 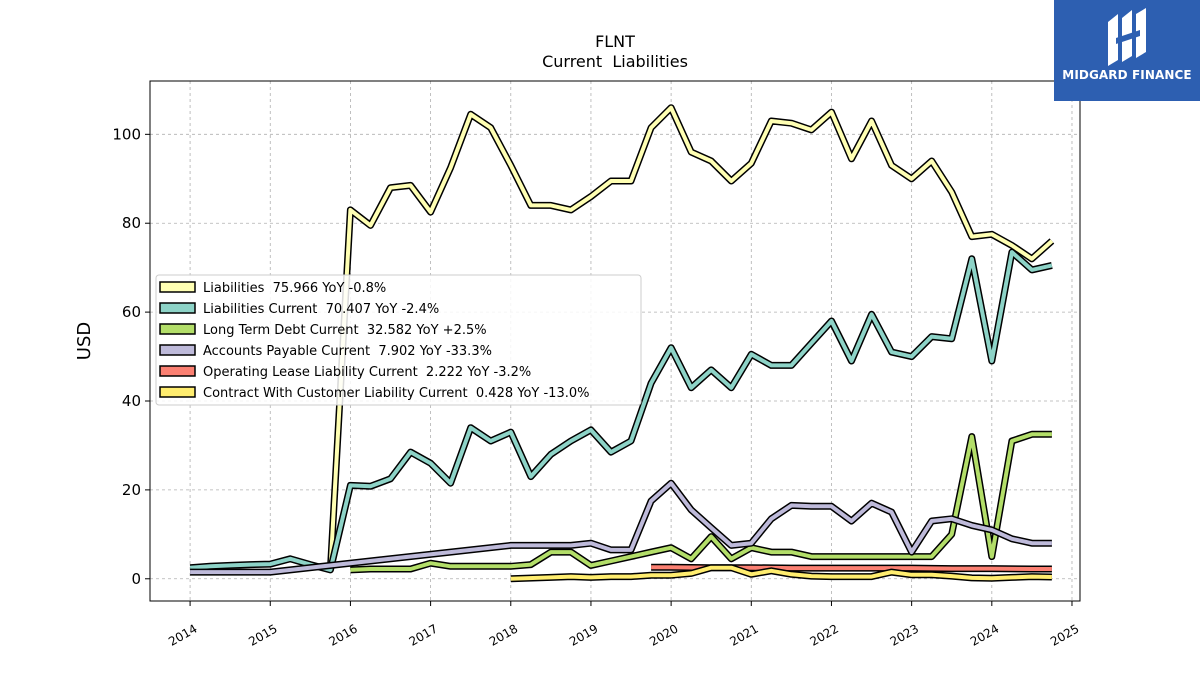 I want to click on x-tick-label: 2015, so click(x=262, y=634).